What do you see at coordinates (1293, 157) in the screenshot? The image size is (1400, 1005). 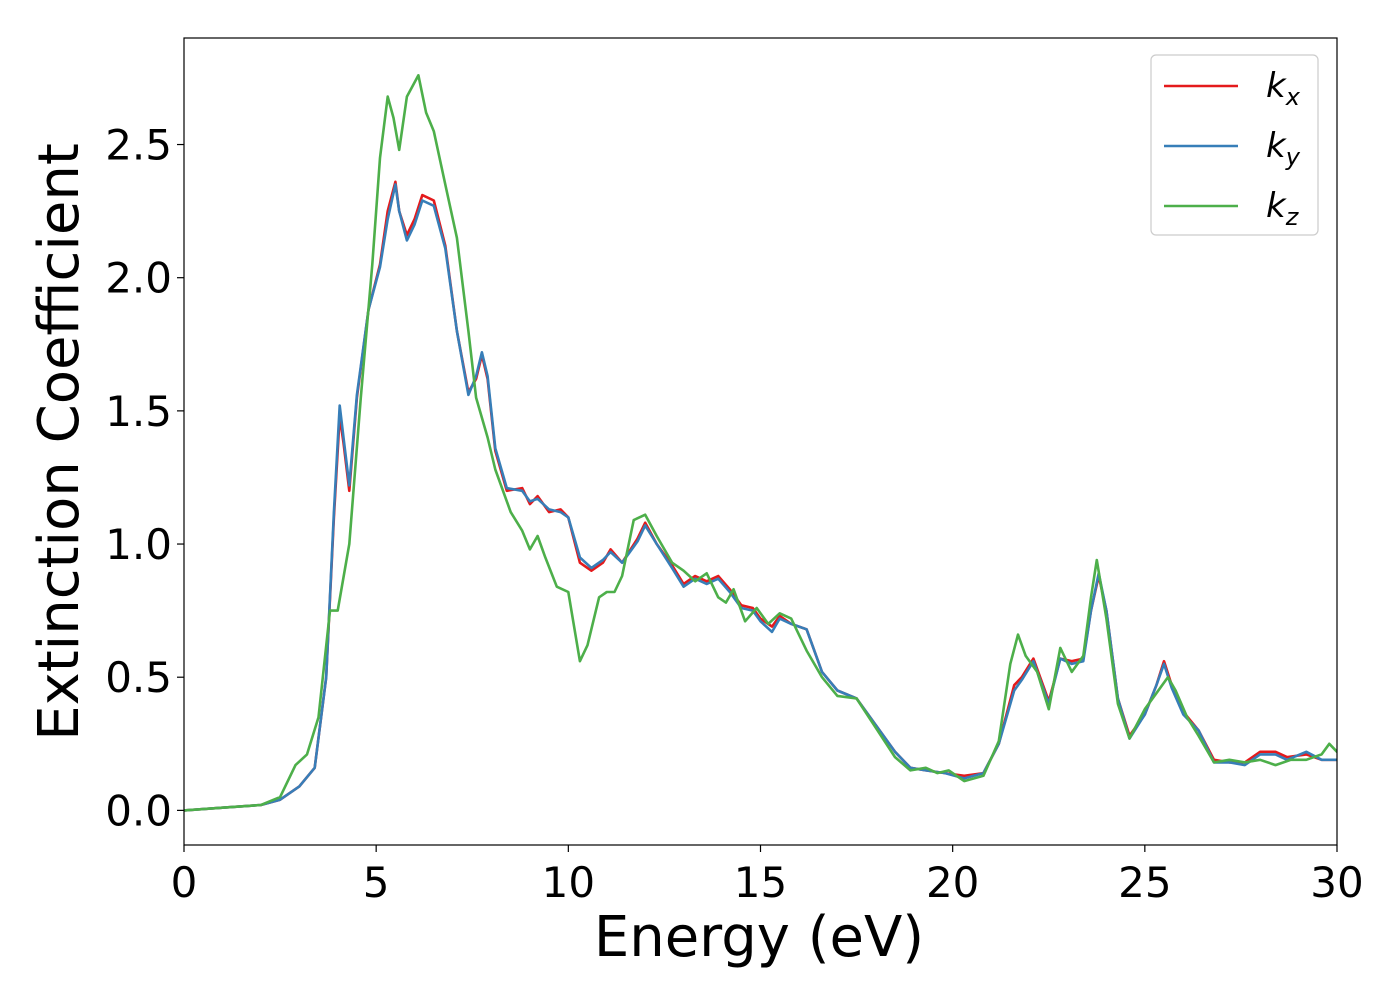 I see `legend-label-subscript: y` at bounding box center [1293, 157].